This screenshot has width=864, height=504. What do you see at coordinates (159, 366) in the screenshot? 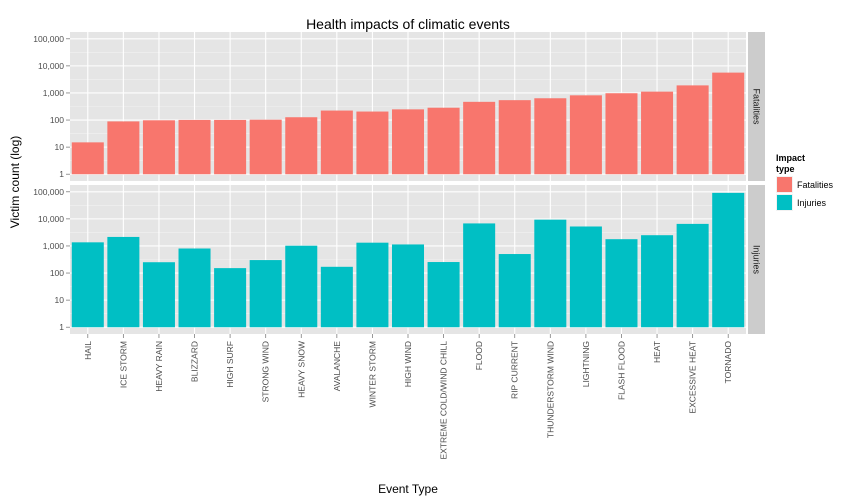
I see `x-tick-label: HEAVY RAIN` at bounding box center [159, 366].